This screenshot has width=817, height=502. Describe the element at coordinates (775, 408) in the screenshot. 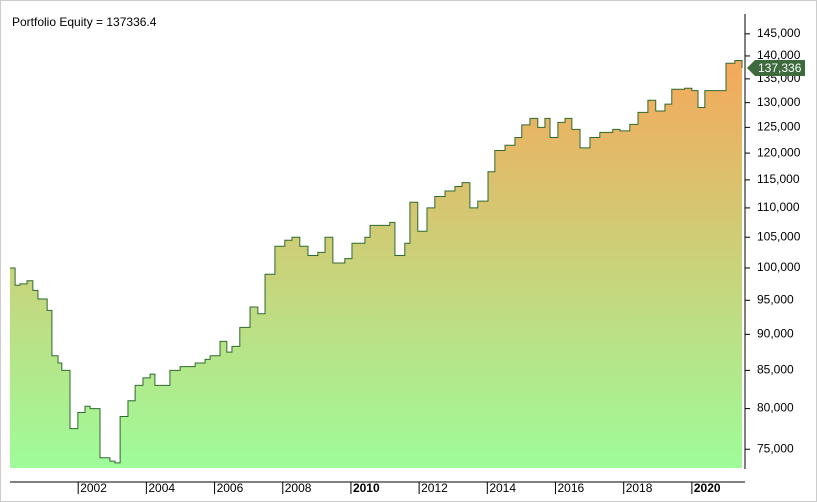

I see `y-tick-label: 80,000` at that location.